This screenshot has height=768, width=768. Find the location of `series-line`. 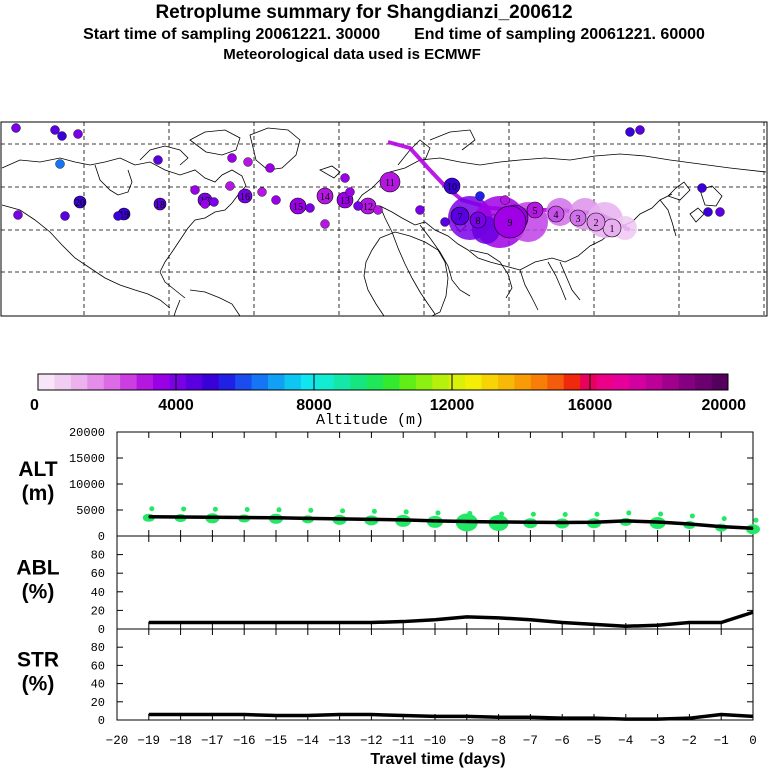

series-line is located at coordinates (451, 619).